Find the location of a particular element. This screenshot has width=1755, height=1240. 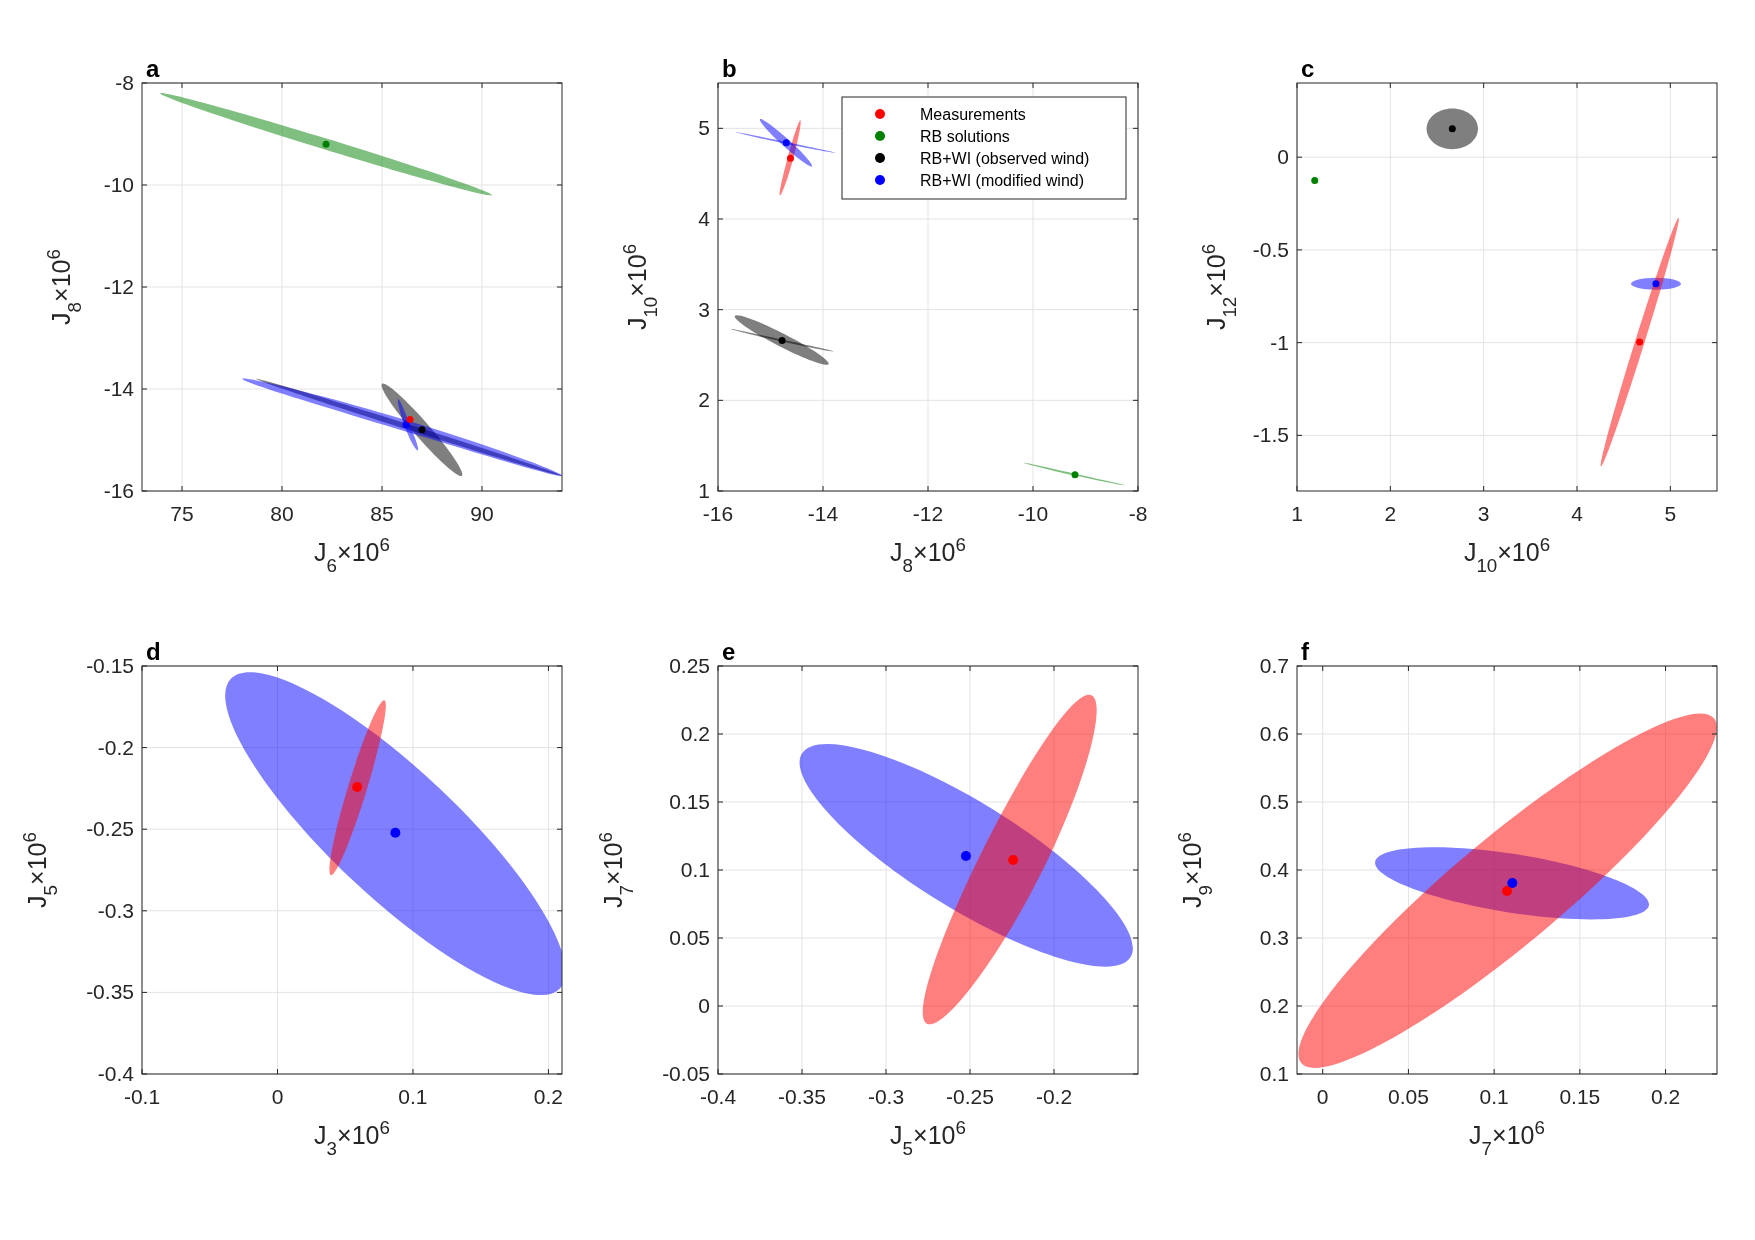

y-tick-label: -0.05 is located at coordinates (686, 1073).